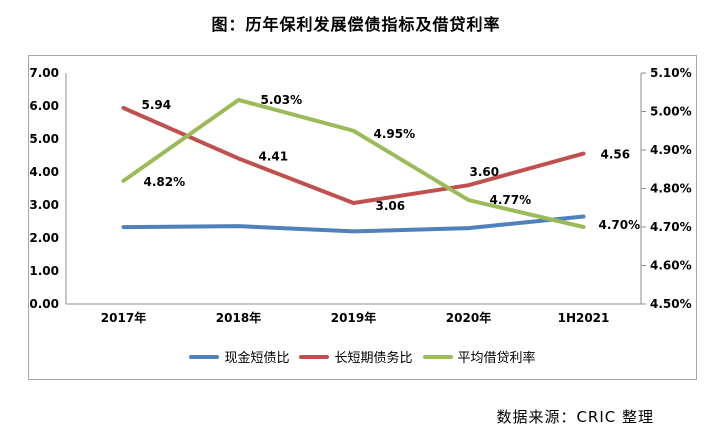  I want to click on left-axis-tick-label: 6.00, so click(44, 106).